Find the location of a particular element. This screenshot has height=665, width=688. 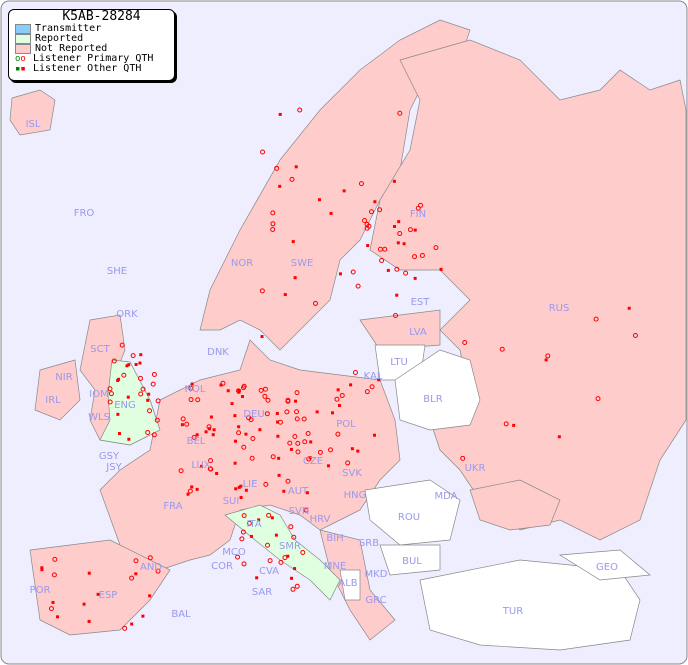

country-label: AND is located at coordinates (151, 567).